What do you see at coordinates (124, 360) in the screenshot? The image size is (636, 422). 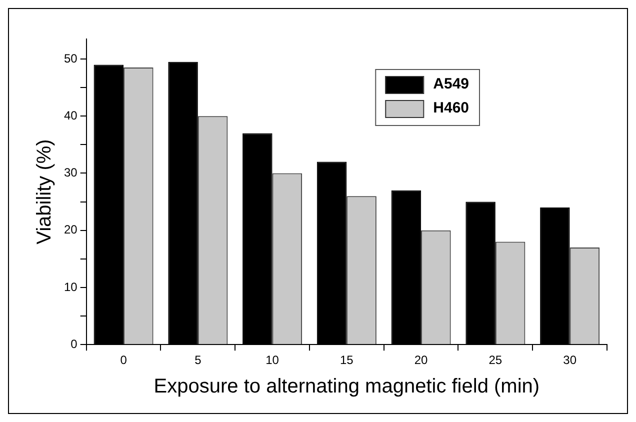 I see `x-tick-label: 0` at bounding box center [124, 360].